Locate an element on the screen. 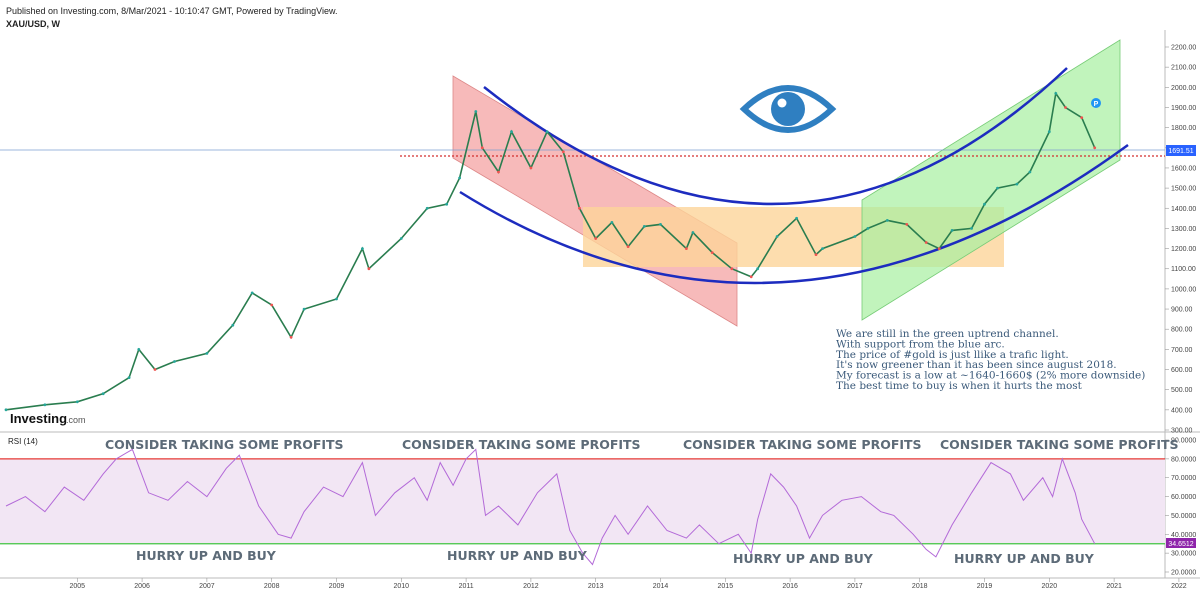 This screenshot has height=592, width=1200. price-tick-label: 1100.00 is located at coordinates (1183, 269).